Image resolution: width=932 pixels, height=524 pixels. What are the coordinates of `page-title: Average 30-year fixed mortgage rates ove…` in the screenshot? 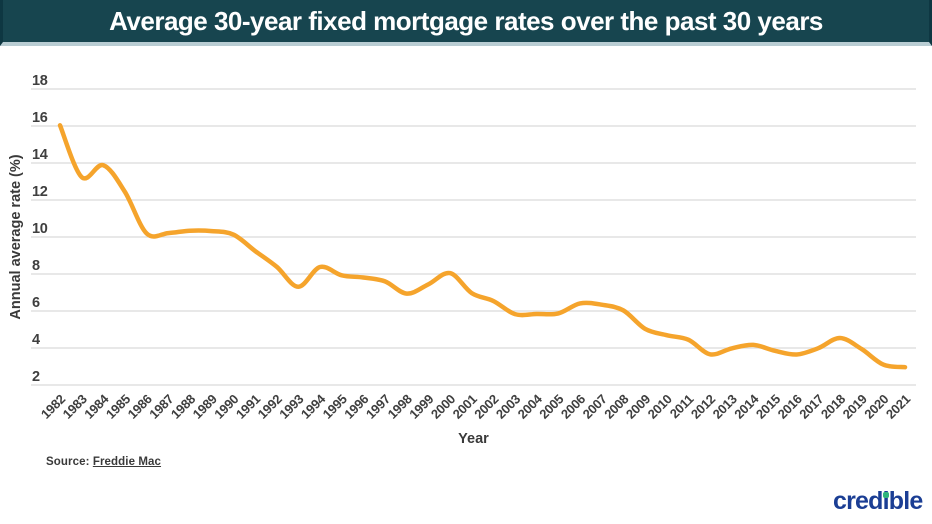 It's located at (466, 20).